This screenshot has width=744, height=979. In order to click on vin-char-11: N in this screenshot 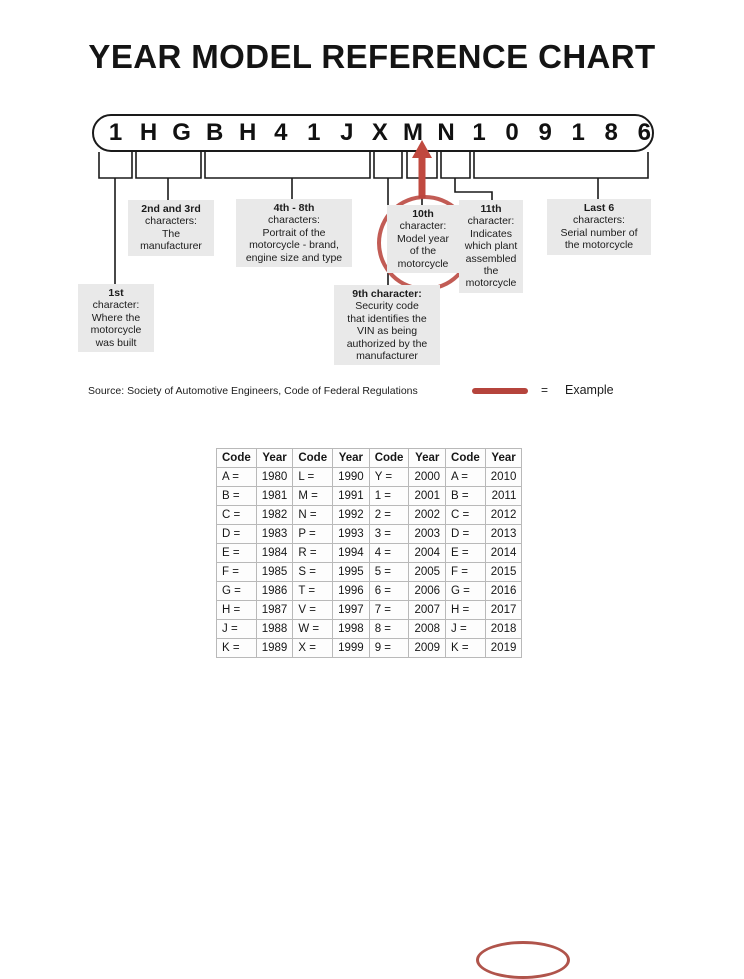, I will do `click(446, 132)`.